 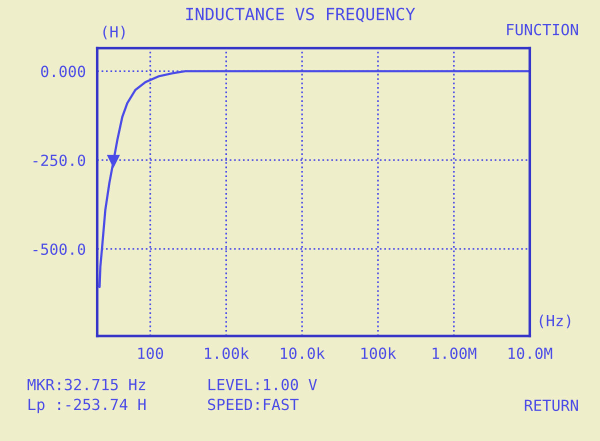 I want to click on text: SPEED:FAST, so click(x=253, y=404).